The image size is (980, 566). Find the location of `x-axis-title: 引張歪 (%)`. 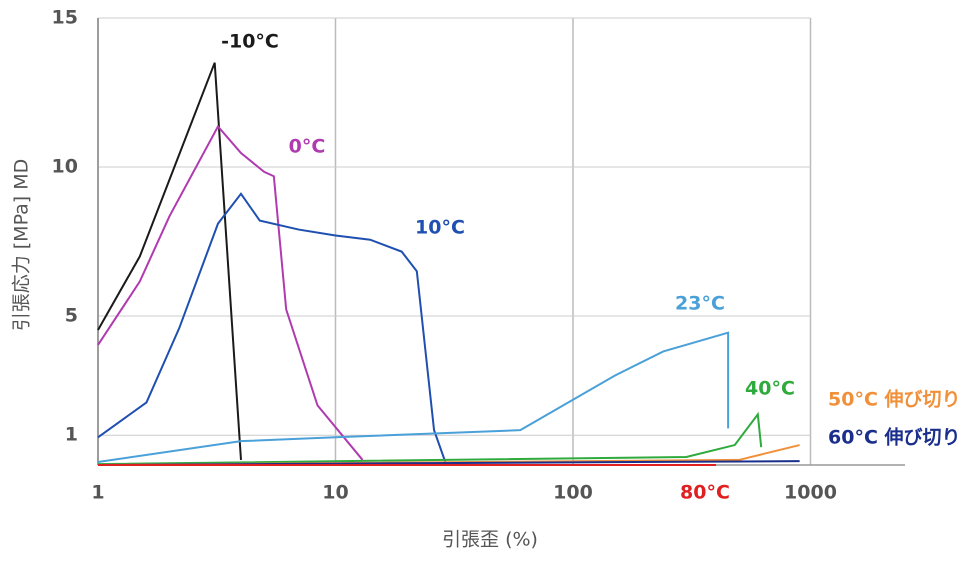

x-axis-title: 引張歪 (%) is located at coordinates (490, 540).